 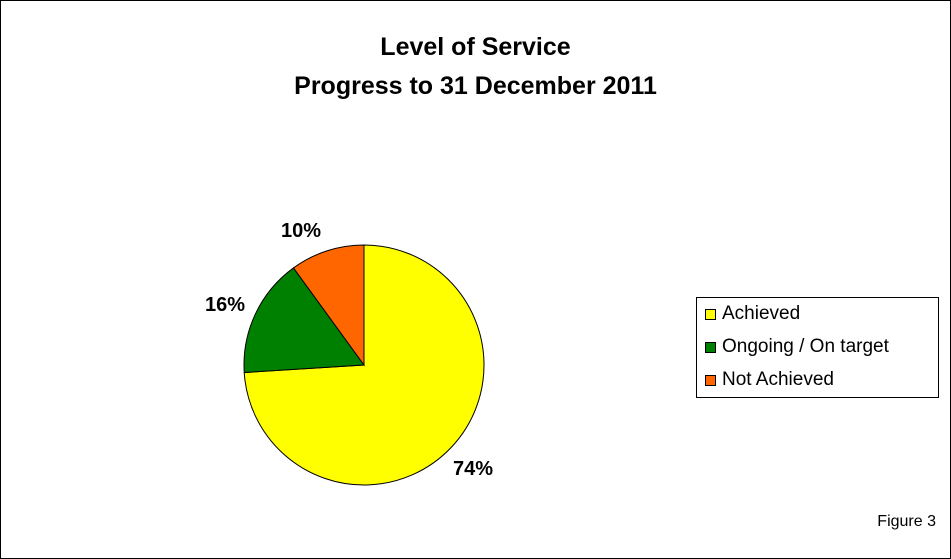 I want to click on data-label-ongoing-on-target: 16%, so click(x=225, y=305).